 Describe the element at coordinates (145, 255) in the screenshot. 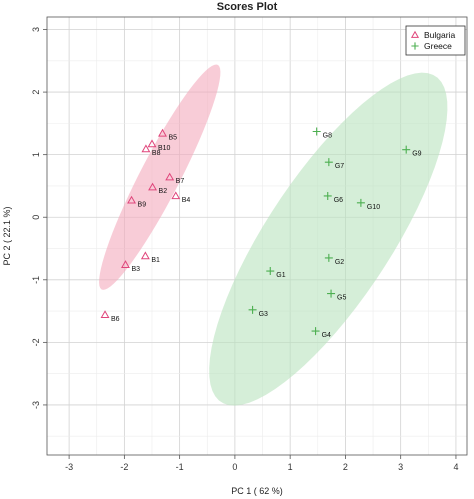

I see `point-b1` at that location.